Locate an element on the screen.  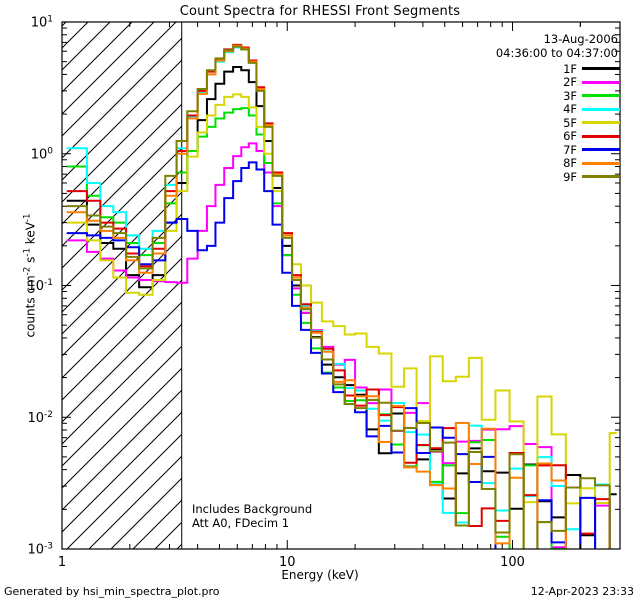
x-axis-label: Energy (keV) is located at coordinates (320, 575).